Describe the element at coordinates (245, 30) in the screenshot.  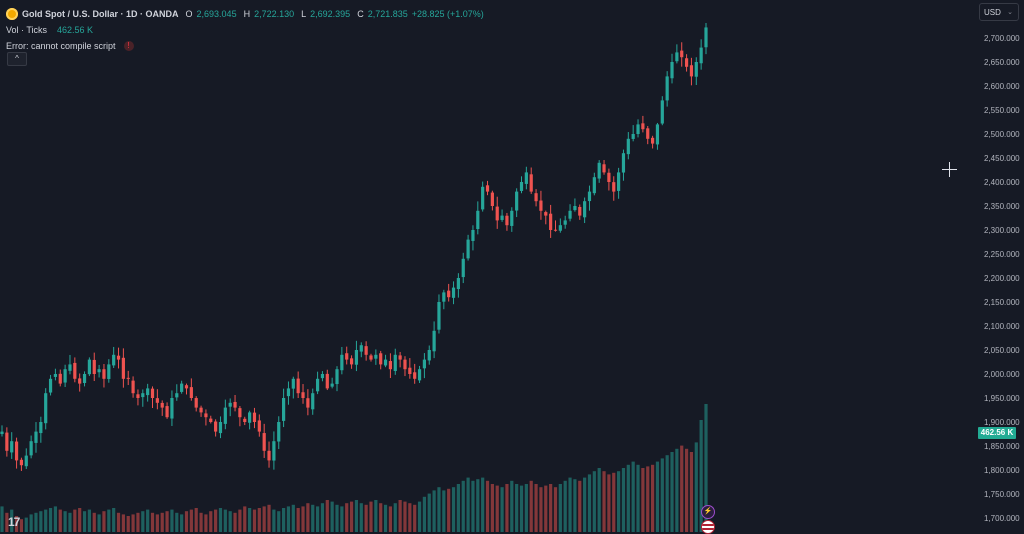
I see `volume-row: Vol · Ticks 462.56 K` at that location.